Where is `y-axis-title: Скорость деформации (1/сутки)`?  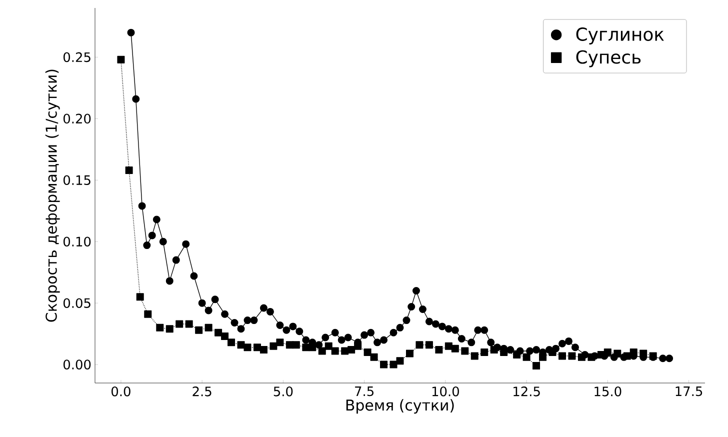
y-axis-title: Скорость деформации (1/сутки) is located at coordinates (52, 196).